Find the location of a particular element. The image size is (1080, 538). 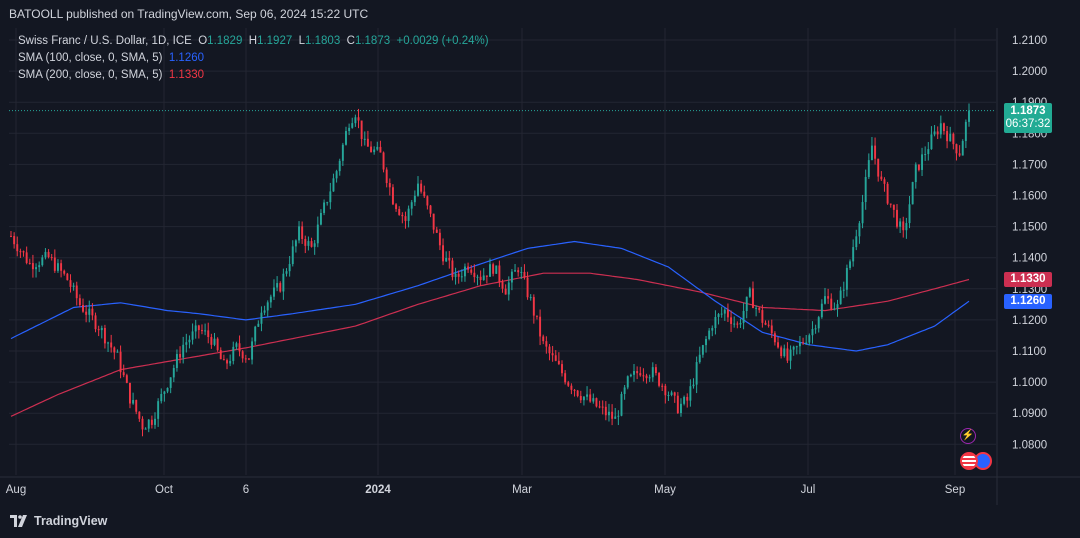

legend-sma200-label: SMA (200, close, 0, SMA, 5) is located at coordinates (90, 75).